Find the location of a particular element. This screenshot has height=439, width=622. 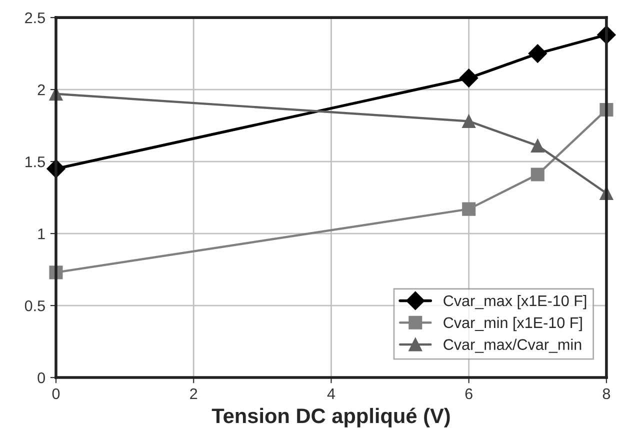

y-tick-label: 2 is located at coordinates (41, 90).